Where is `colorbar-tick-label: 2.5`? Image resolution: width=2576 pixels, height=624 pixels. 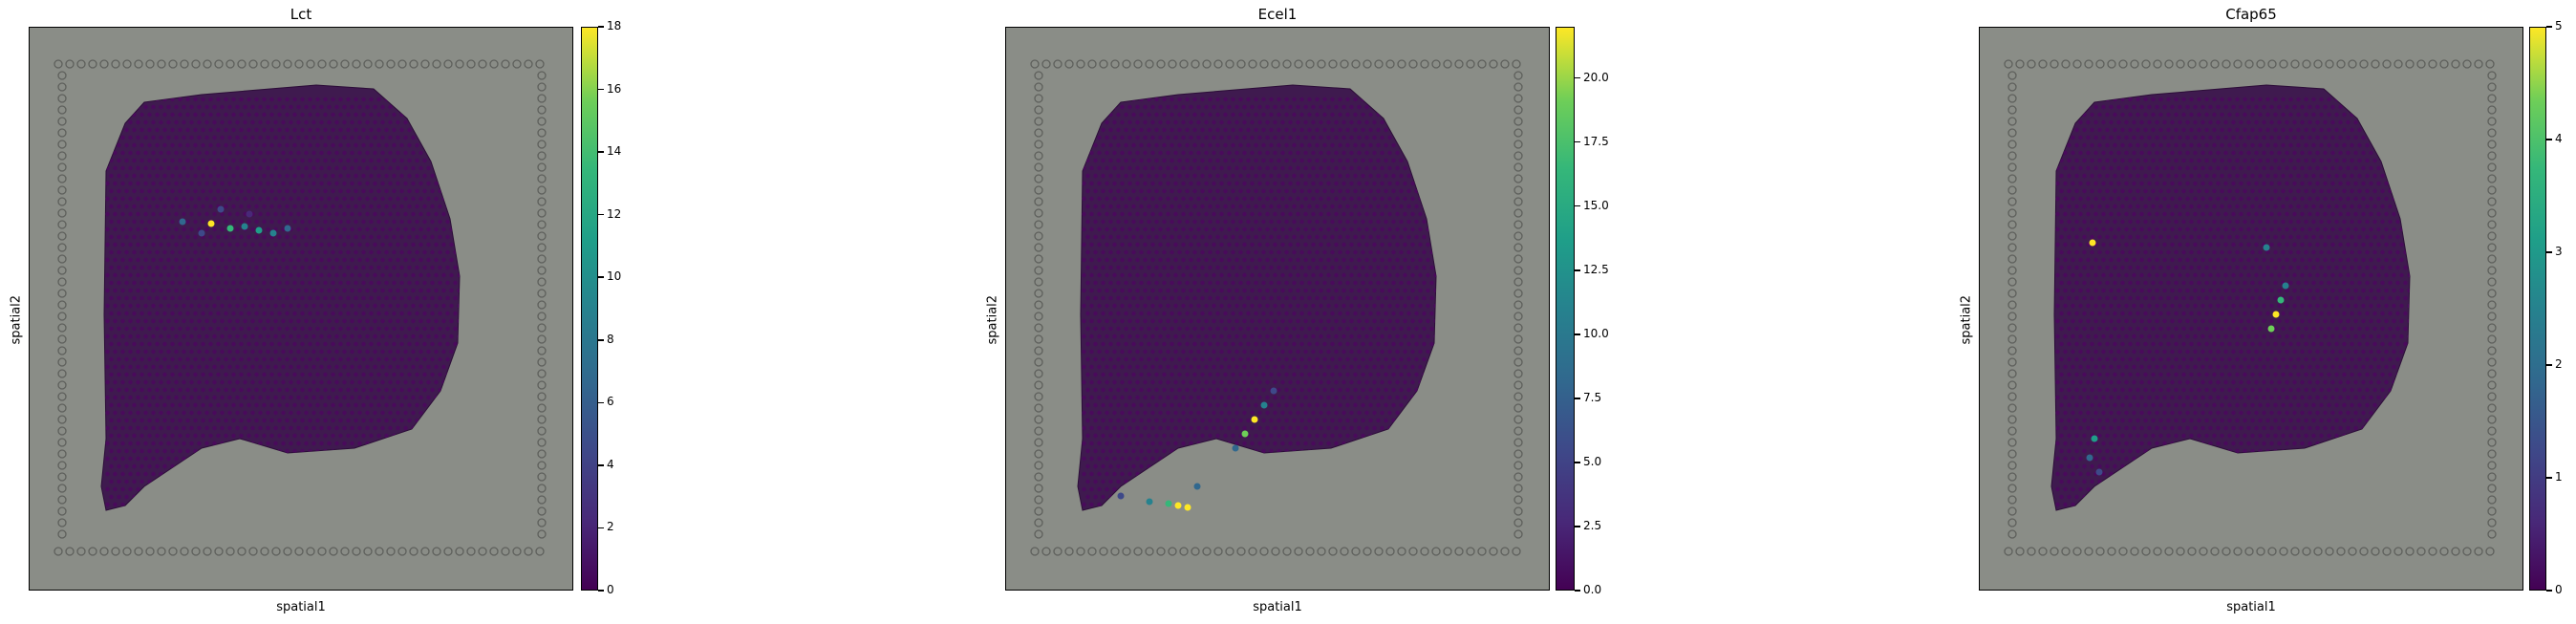
colorbar-tick-label: 2.5 is located at coordinates (1592, 525).